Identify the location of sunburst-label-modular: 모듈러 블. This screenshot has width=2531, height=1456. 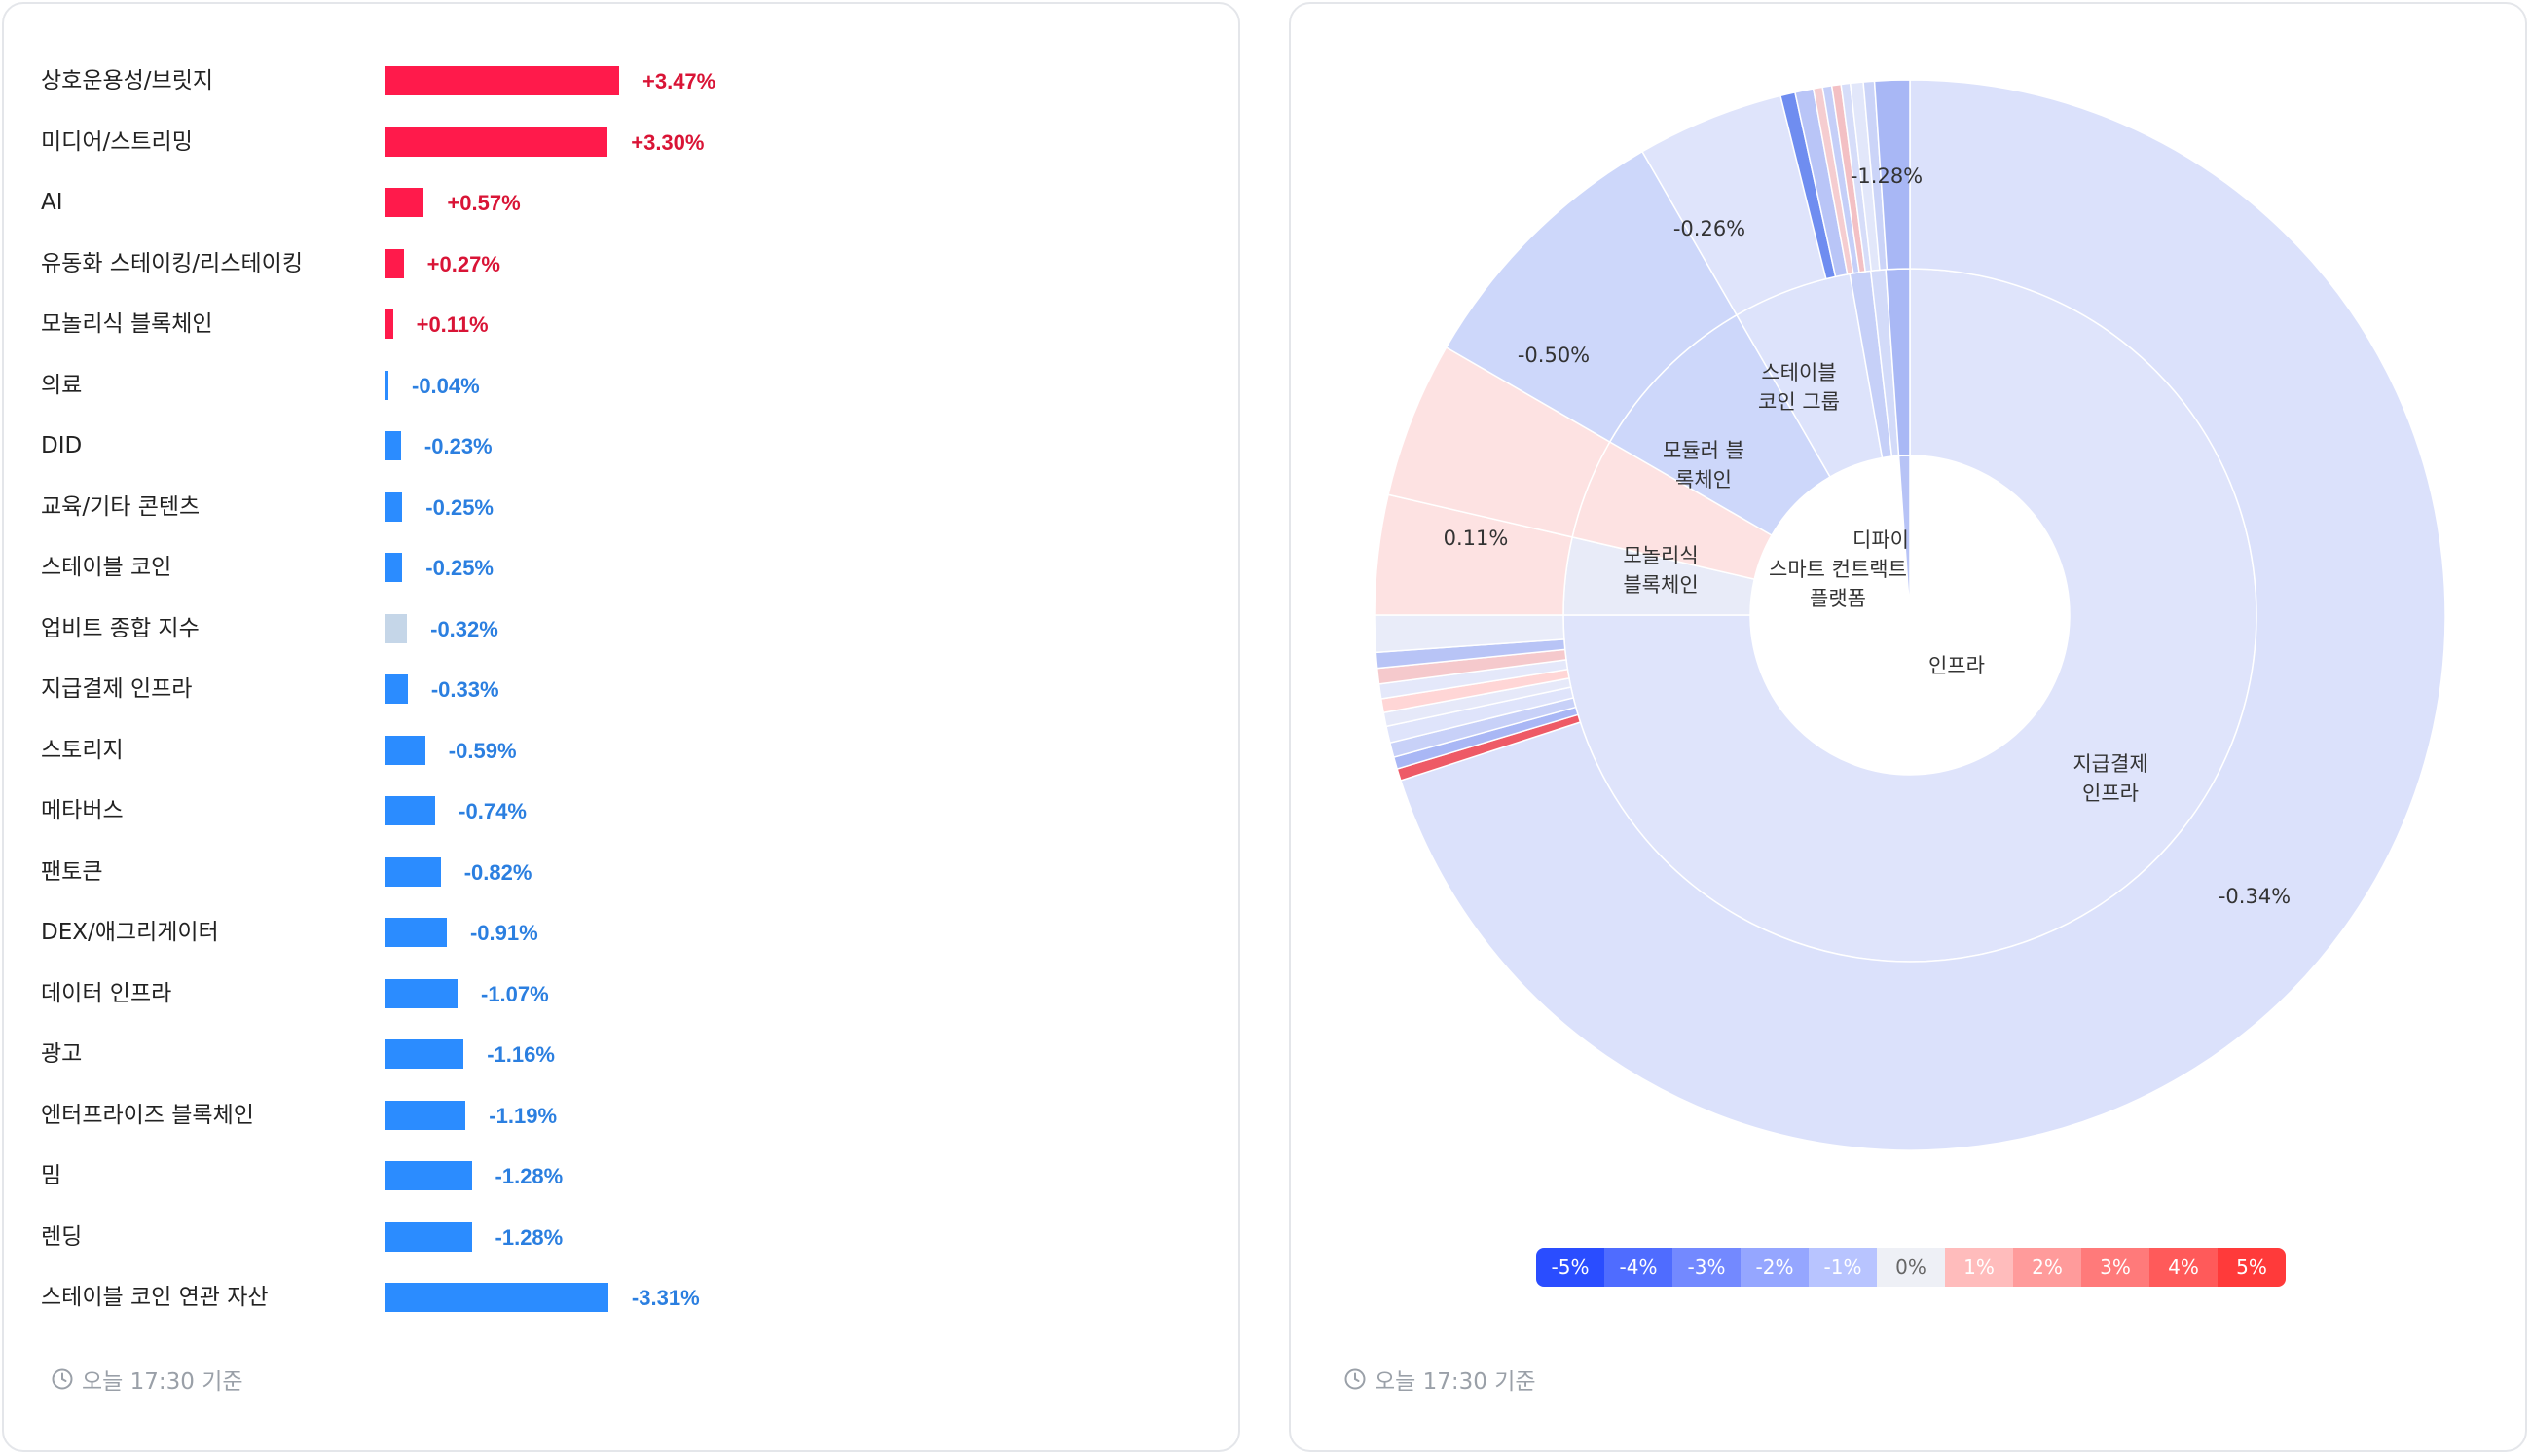
(1703, 450).